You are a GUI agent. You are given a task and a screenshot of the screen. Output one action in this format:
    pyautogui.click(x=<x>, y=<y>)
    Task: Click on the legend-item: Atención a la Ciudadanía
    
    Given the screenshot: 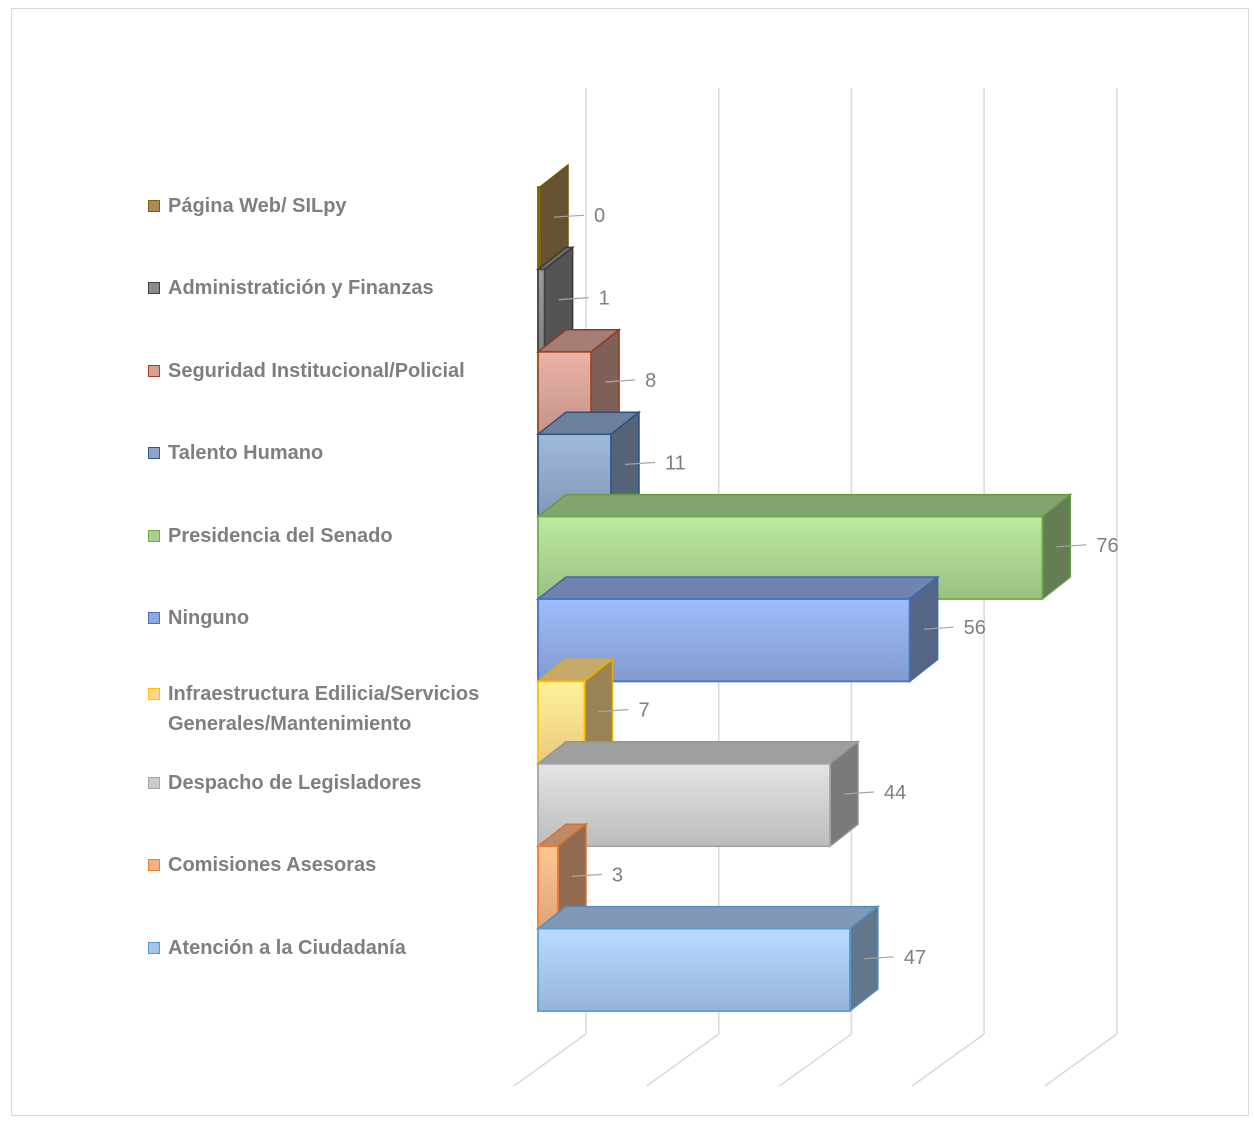 What is the action you would take?
    pyautogui.click(x=277, y=948)
    